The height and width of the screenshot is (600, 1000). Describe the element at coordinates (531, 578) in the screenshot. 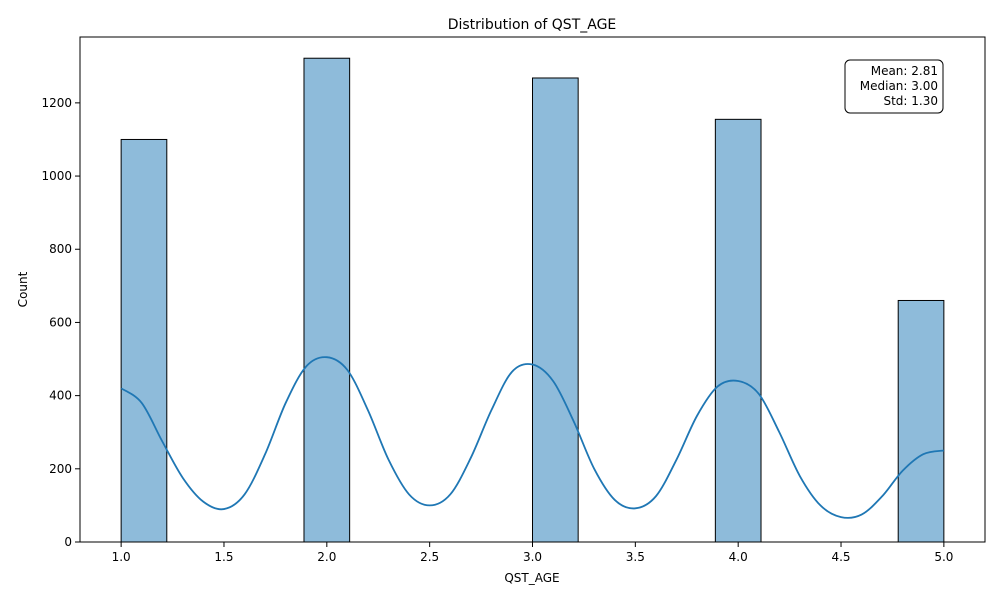

I see `x-axis-title: QST_AGE` at that location.